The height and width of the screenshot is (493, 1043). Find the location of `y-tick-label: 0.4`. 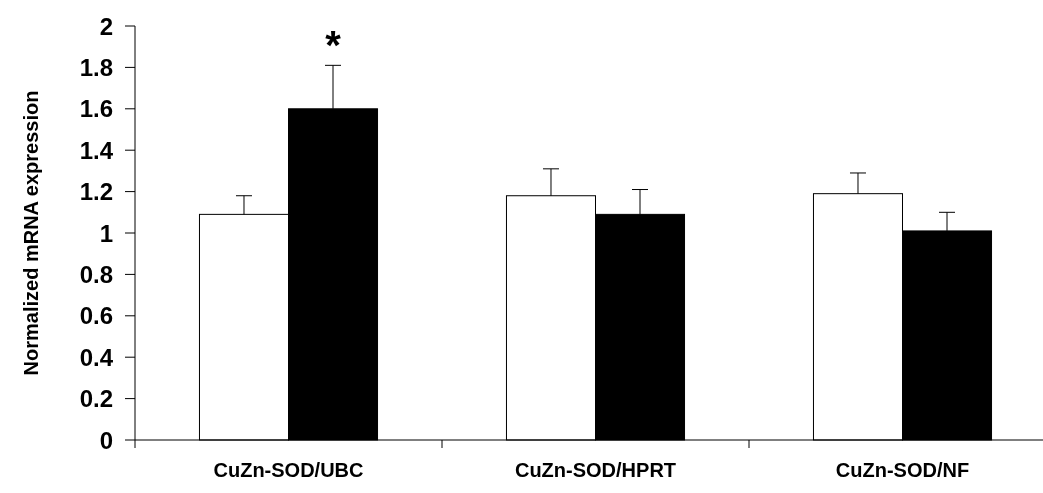

y-tick-label: 0.4 is located at coordinates (96, 357).